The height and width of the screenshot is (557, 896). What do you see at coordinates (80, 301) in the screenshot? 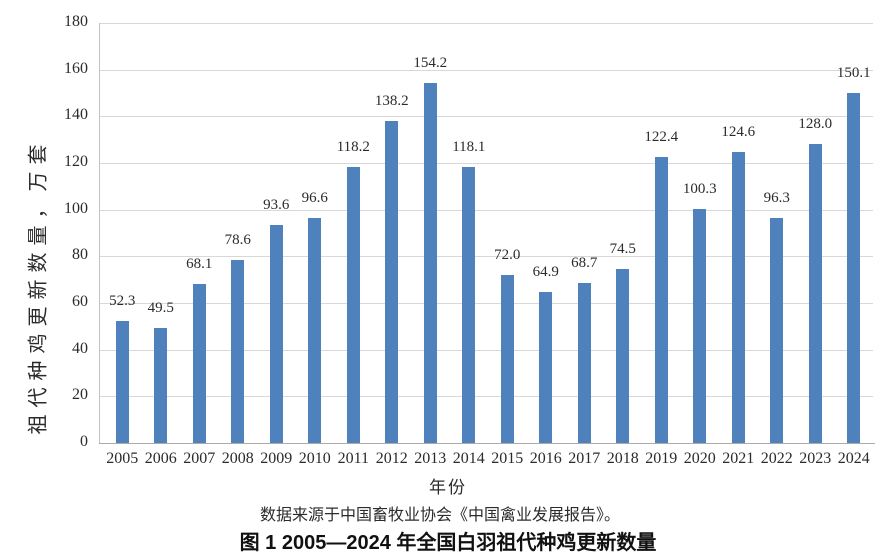
I see `y-tick-label: 60` at bounding box center [80, 301].